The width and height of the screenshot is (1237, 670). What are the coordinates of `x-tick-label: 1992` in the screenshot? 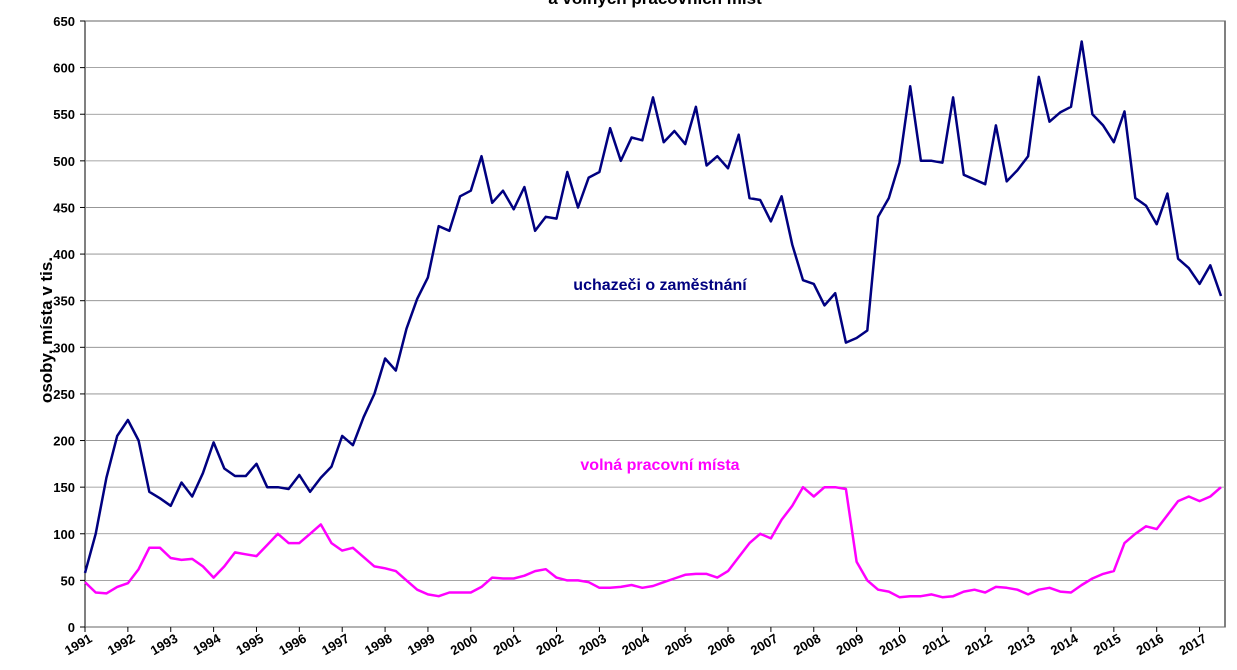 It's located at (121, 644).